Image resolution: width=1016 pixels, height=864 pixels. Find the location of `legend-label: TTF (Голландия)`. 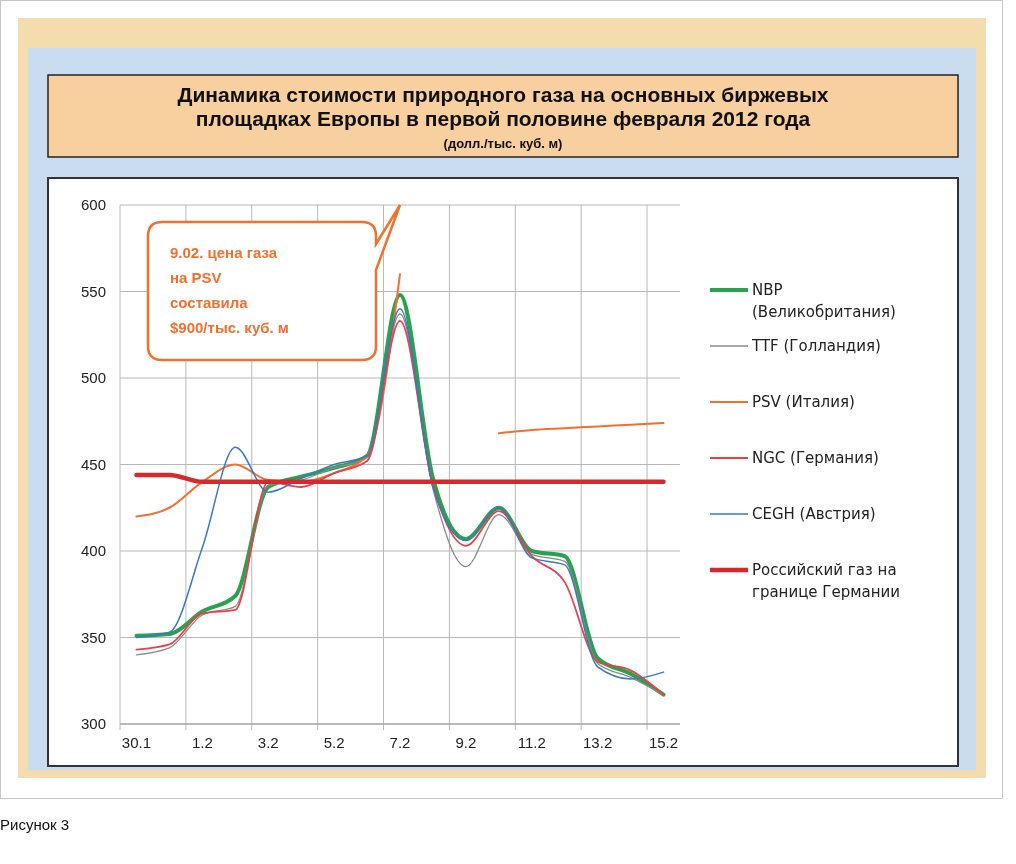

legend-label: TTF (Голландия) is located at coordinates (816, 346).